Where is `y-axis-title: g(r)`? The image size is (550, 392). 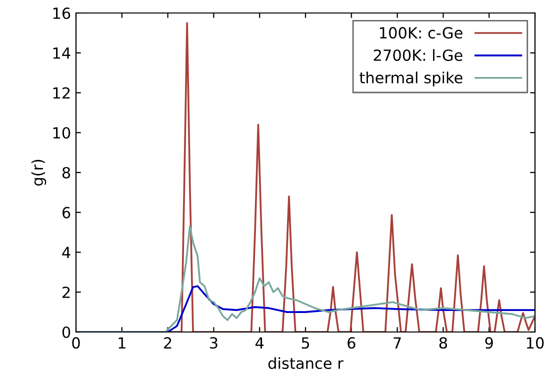 y-axis-title: g(r) is located at coordinates (38, 173).